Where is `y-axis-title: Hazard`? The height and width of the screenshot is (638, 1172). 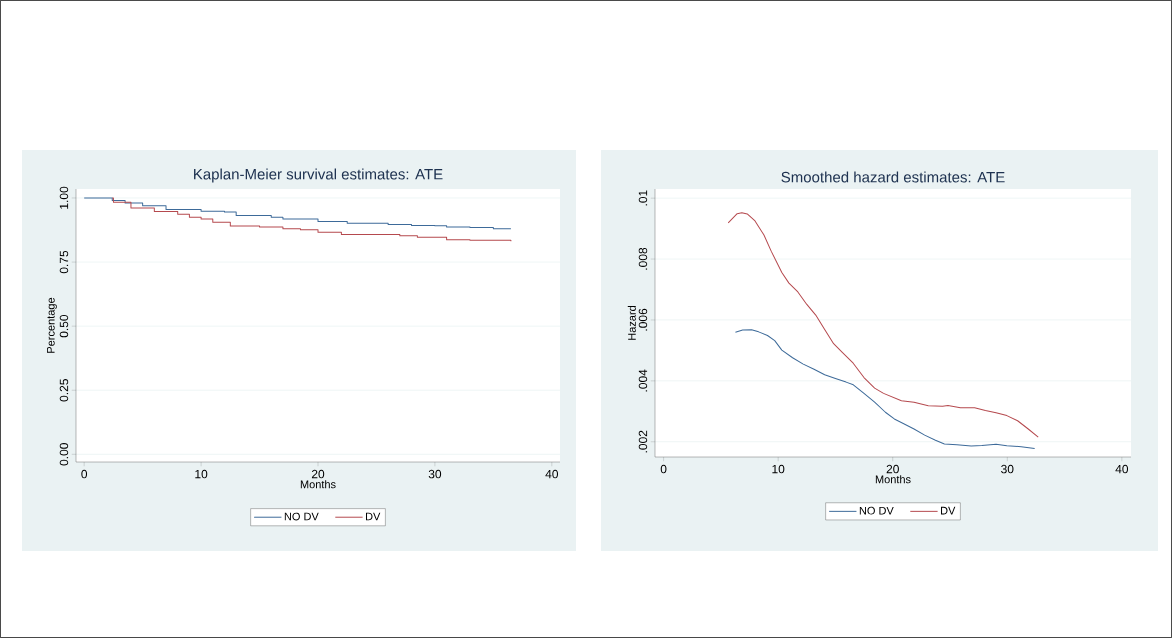
y-axis-title: Hazard is located at coordinates (631, 322).